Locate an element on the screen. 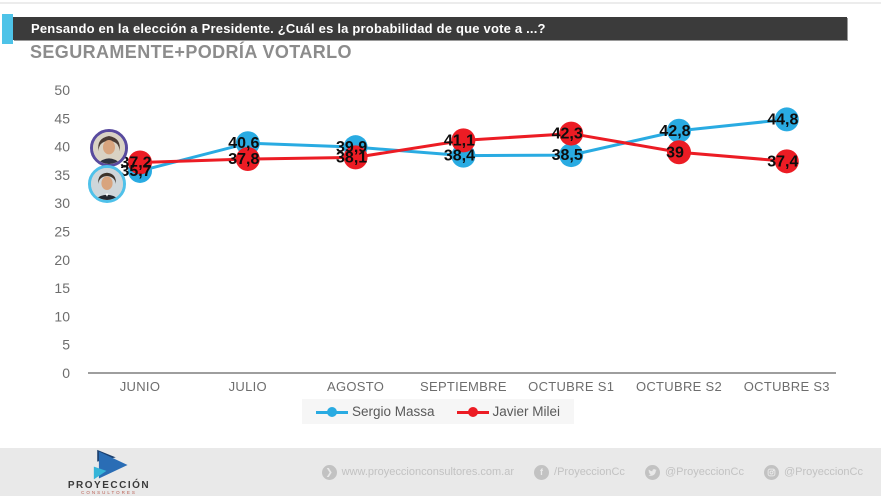 The width and height of the screenshot is (881, 496). data-label-0-3: 38,4 is located at coordinates (459, 156).